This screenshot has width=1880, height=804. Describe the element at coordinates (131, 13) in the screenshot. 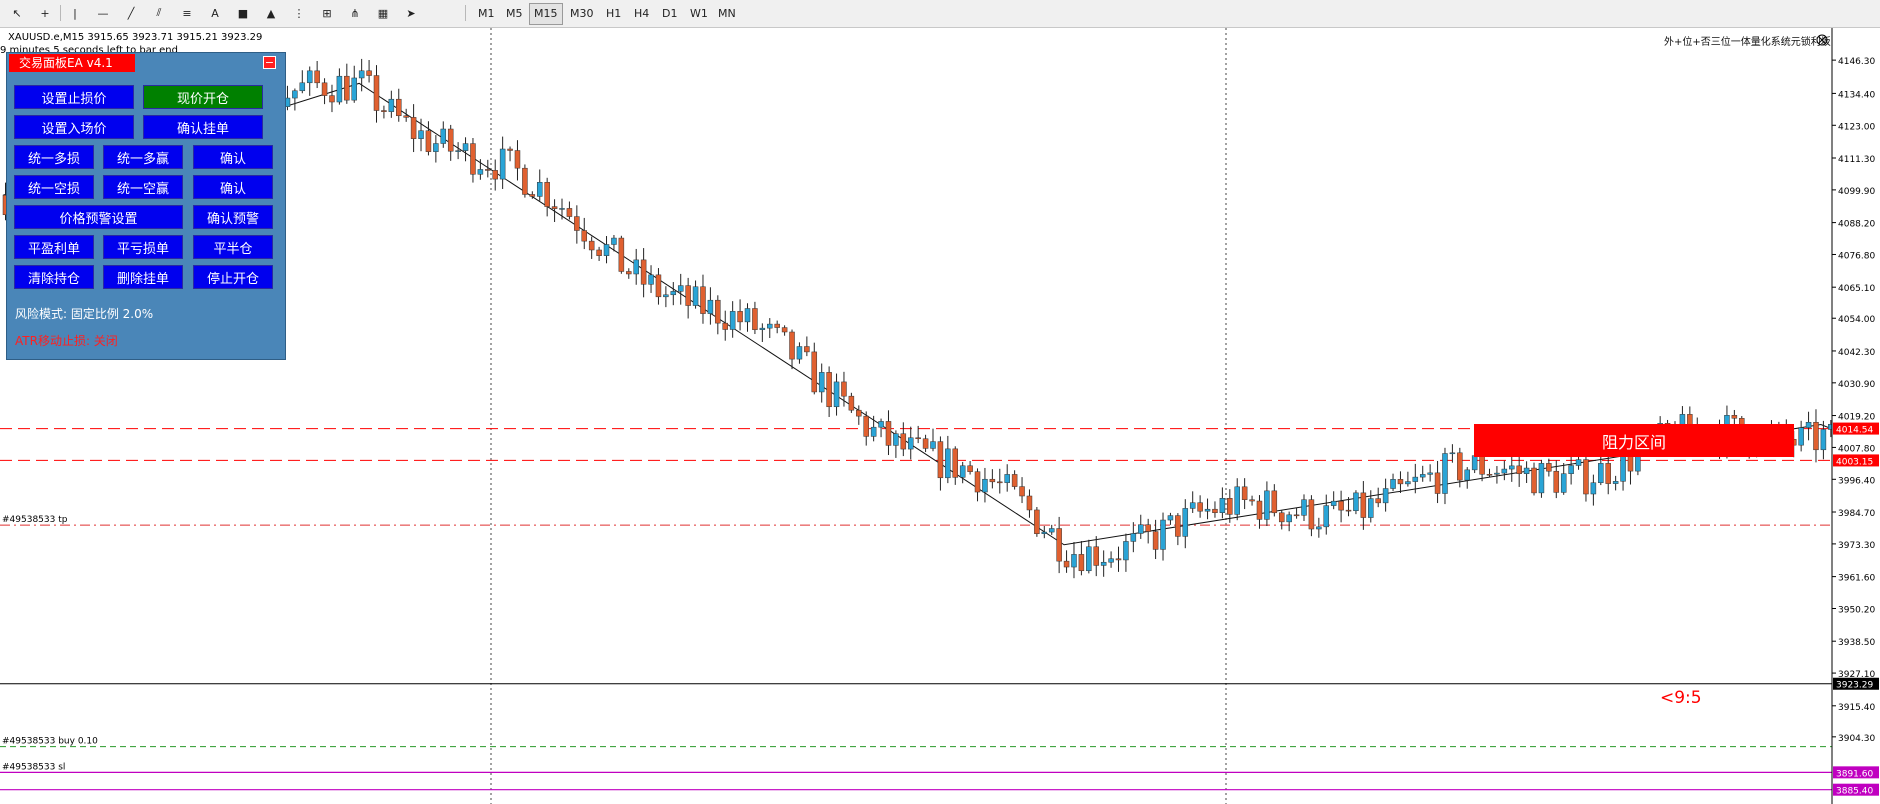

I see `trendline-icon: ╱` at that location.